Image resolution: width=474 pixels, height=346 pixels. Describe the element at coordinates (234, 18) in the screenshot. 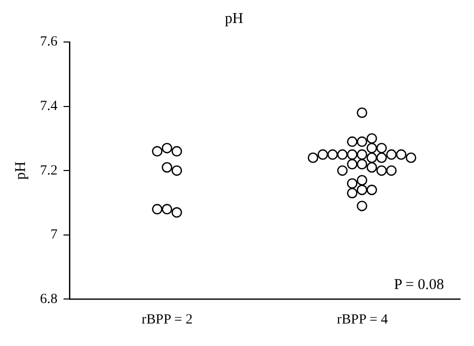

I see `chart-title: pH` at that location.